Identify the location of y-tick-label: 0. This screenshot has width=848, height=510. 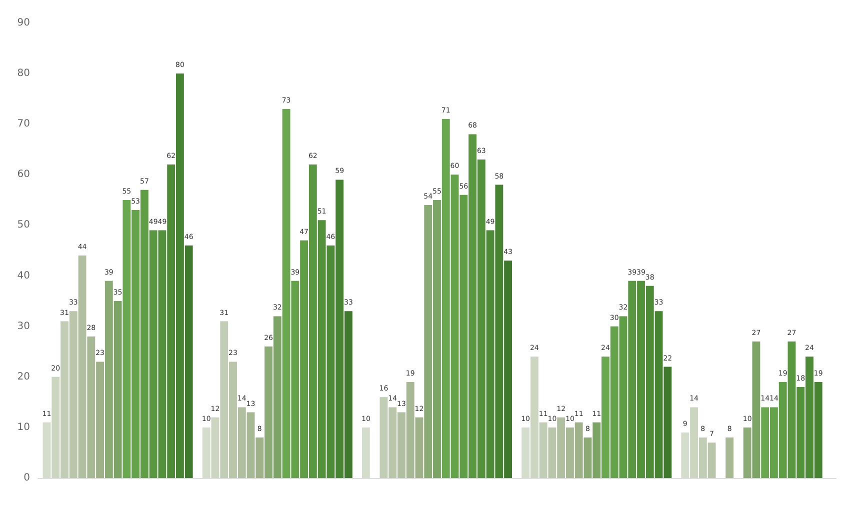
(27, 478).